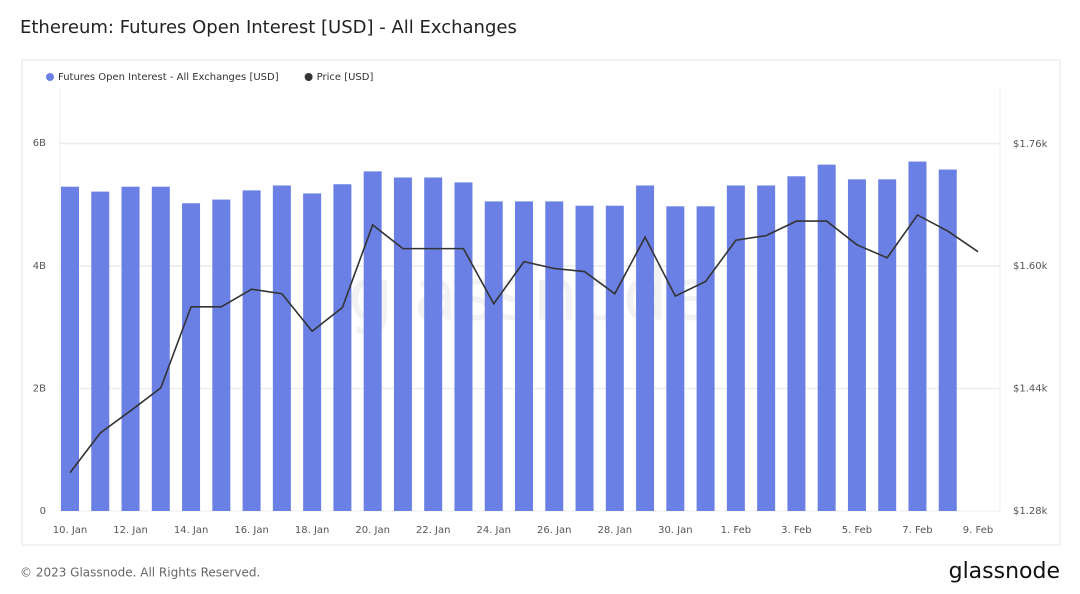  I want to click on footer: © 2023 Glassnode. All Rights Reserved., so click(140, 573).